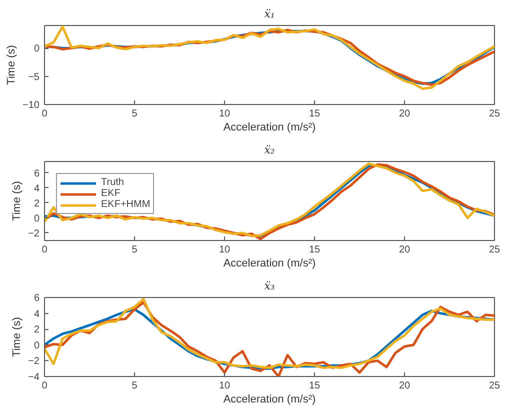 This screenshot has width=512, height=408. Describe the element at coordinates (112, 182) in the screenshot. I see `legend-label: Truth` at that location.